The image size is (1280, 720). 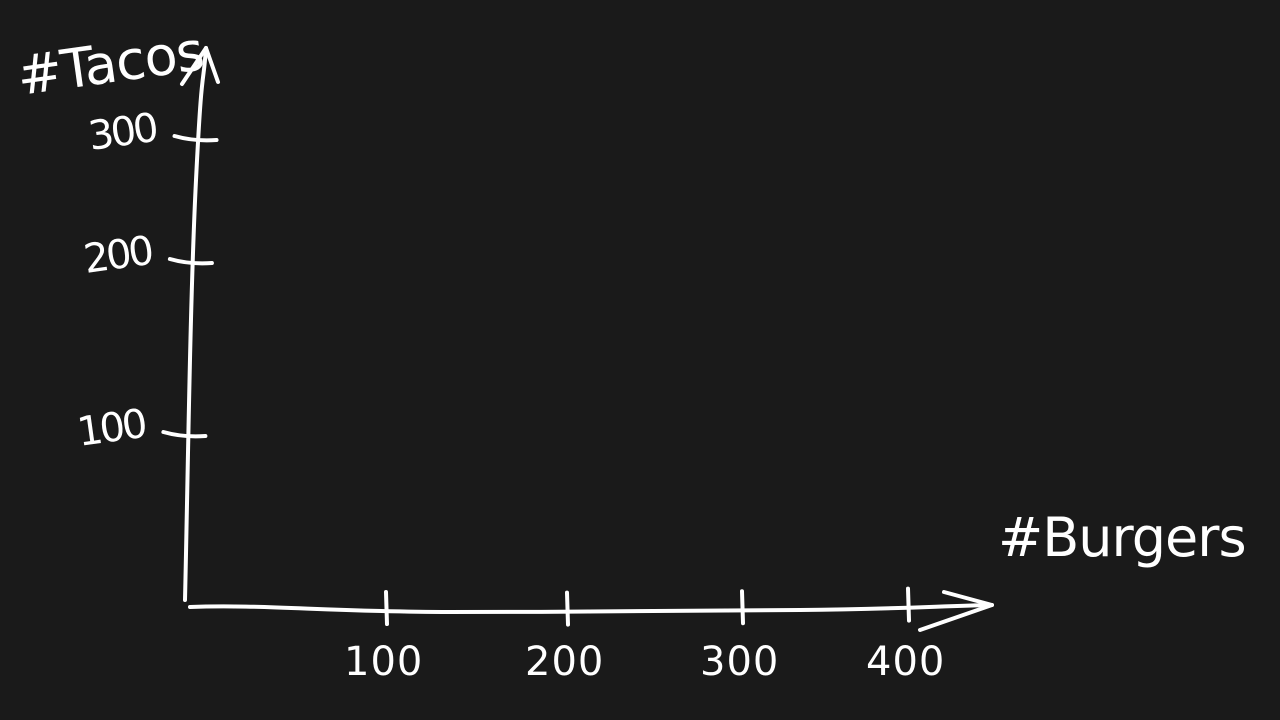 What do you see at coordinates (383, 662) in the screenshot?
I see `x-tick-label: 100` at bounding box center [383, 662].